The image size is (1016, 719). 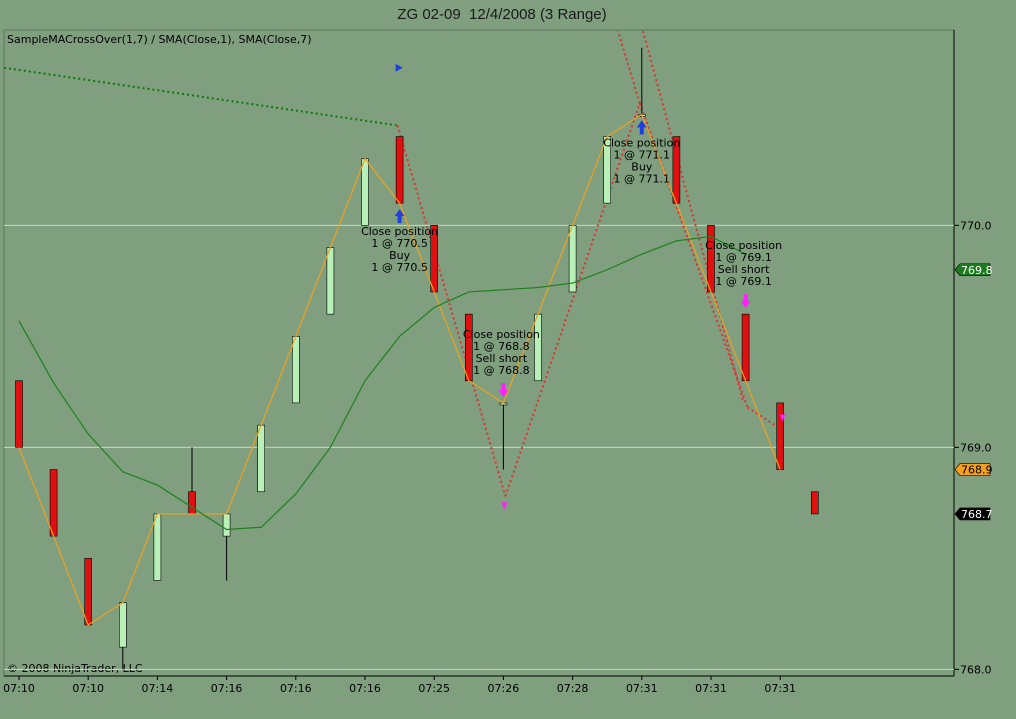 What do you see at coordinates (977, 470) in the screenshot?
I see `price-badge-label: 768.9` at bounding box center [977, 470].